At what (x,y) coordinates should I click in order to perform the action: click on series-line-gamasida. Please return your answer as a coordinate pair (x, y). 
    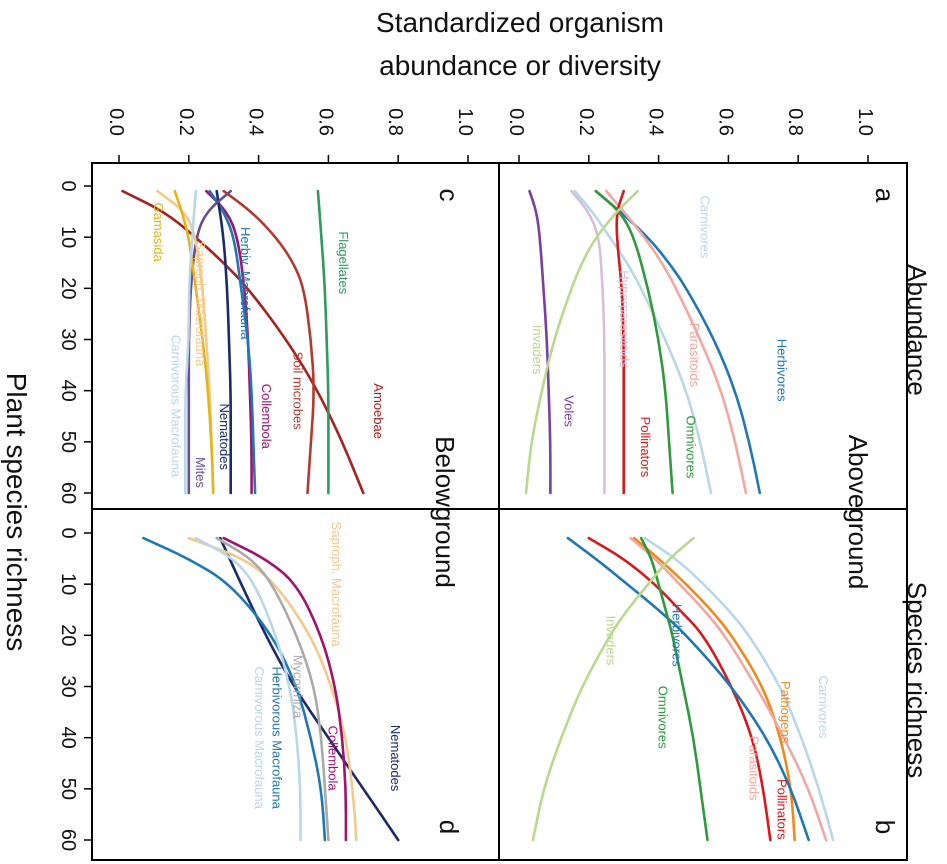
    Looking at the image, I should click on (194, 342).